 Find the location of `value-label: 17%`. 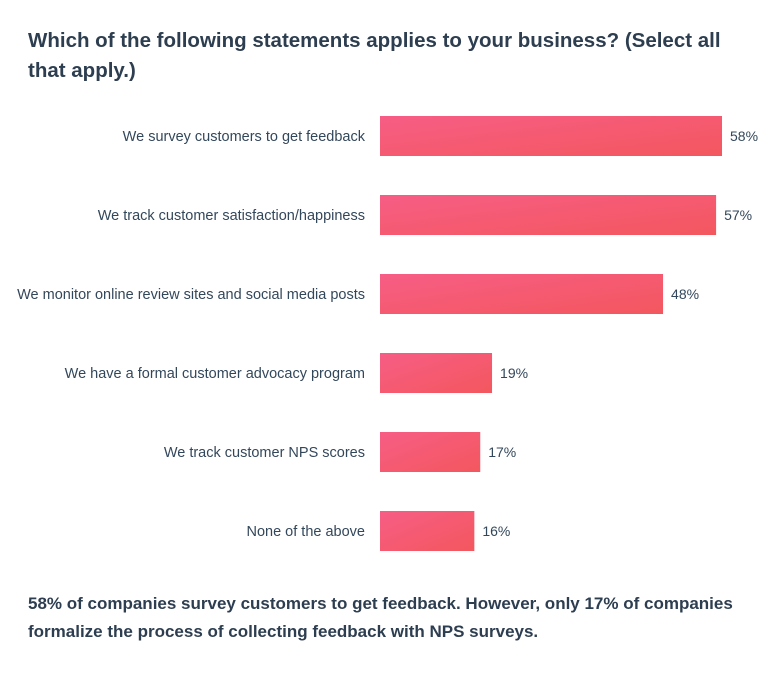

value-label: 17% is located at coordinates (502, 452).